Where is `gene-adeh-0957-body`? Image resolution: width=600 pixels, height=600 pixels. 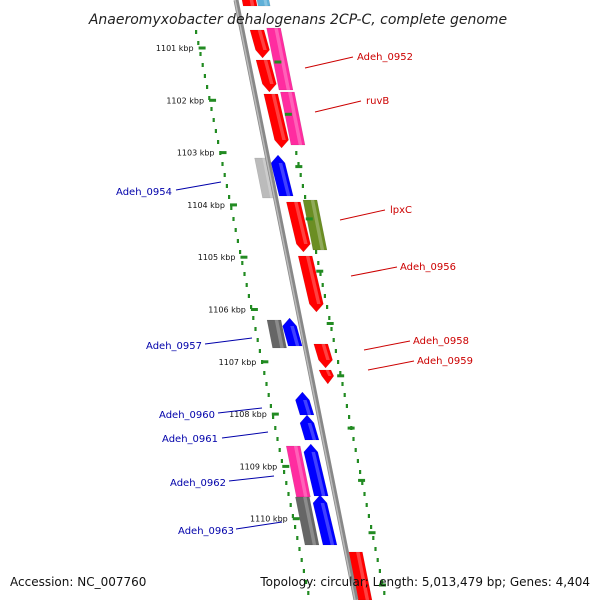 gene-adeh-0957-body is located at coordinates (292, 332).